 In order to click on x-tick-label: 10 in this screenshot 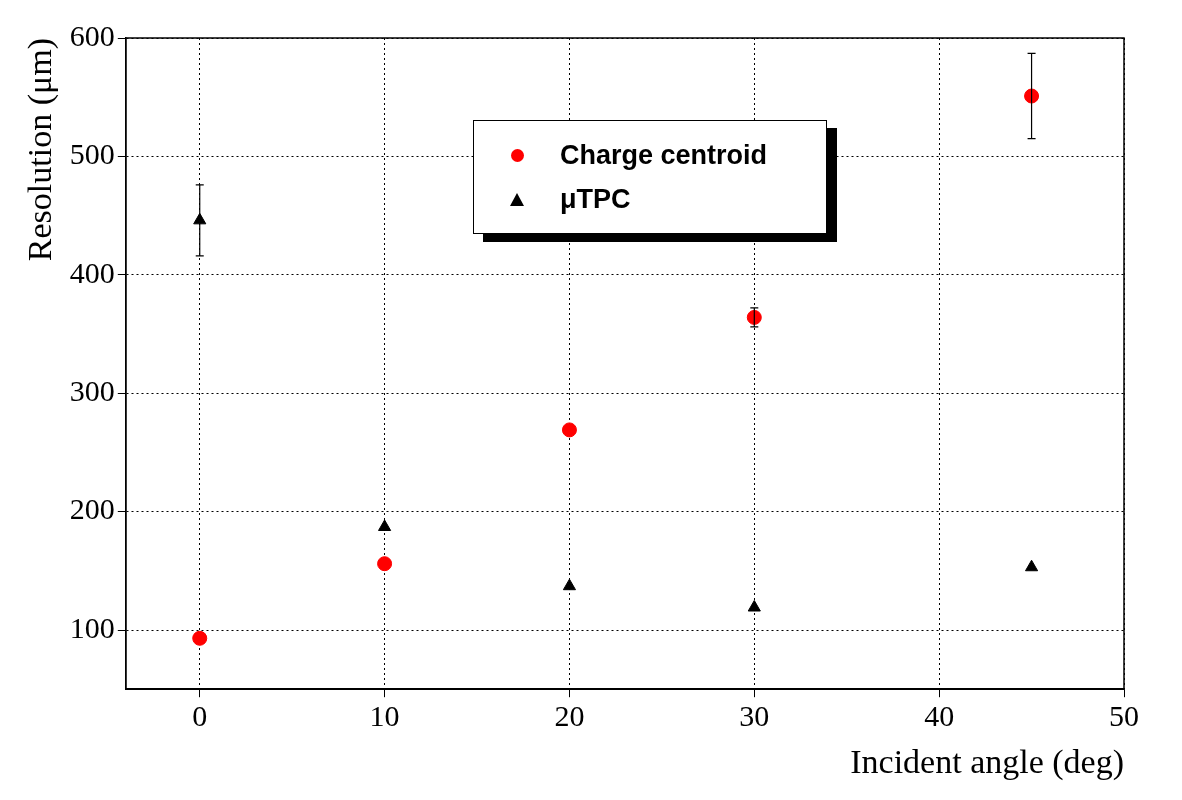, I will do `click(384, 716)`.